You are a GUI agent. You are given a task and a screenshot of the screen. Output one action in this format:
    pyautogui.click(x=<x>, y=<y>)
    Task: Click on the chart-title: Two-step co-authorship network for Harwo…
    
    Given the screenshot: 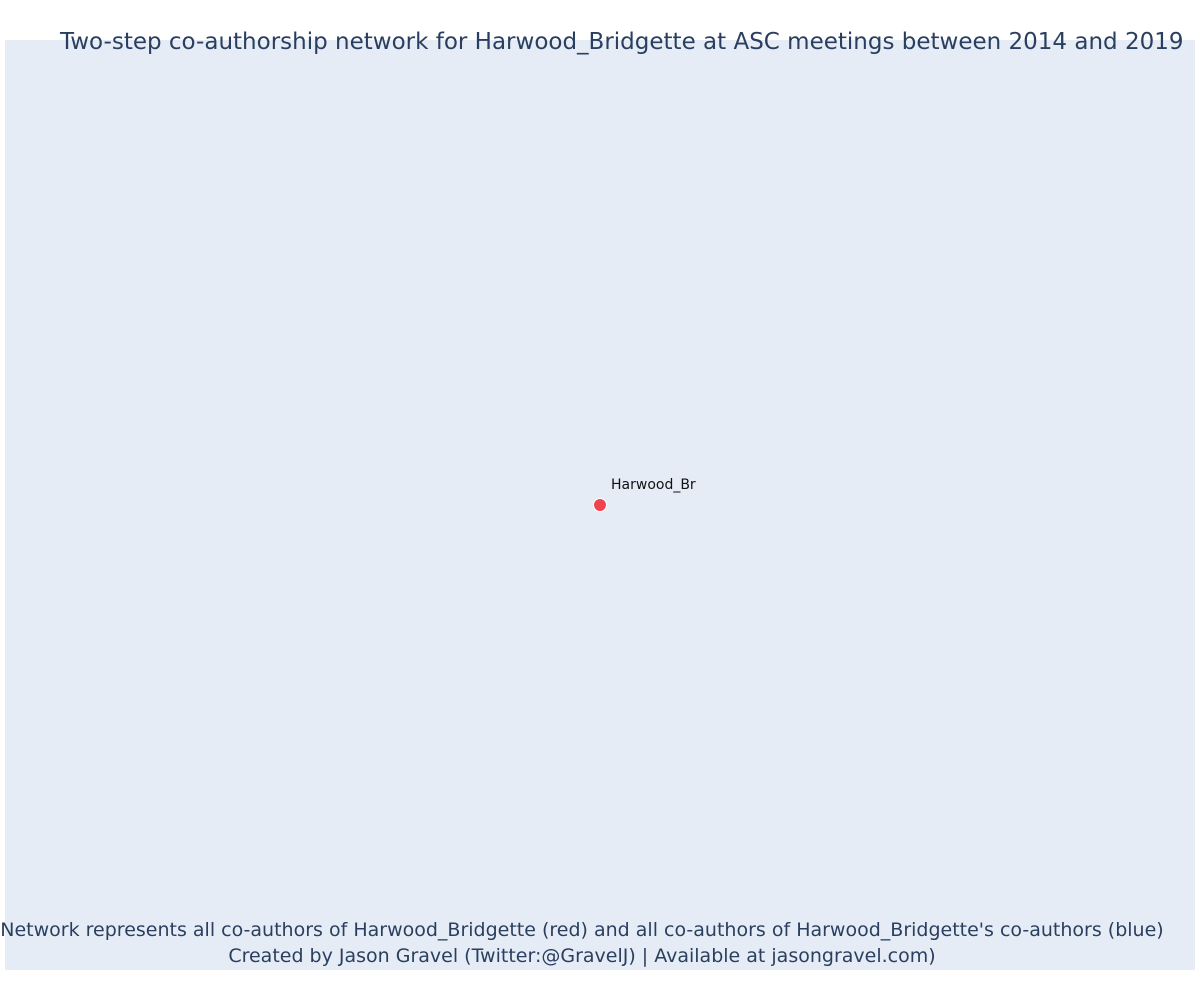 What is the action you would take?
    pyautogui.click(x=622, y=42)
    